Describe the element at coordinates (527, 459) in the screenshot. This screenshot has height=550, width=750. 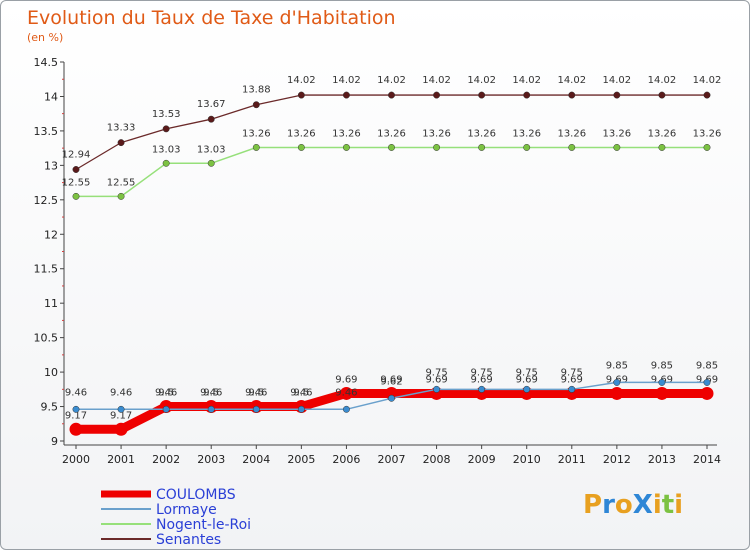
I see `x-tick-label: 2010` at that location.